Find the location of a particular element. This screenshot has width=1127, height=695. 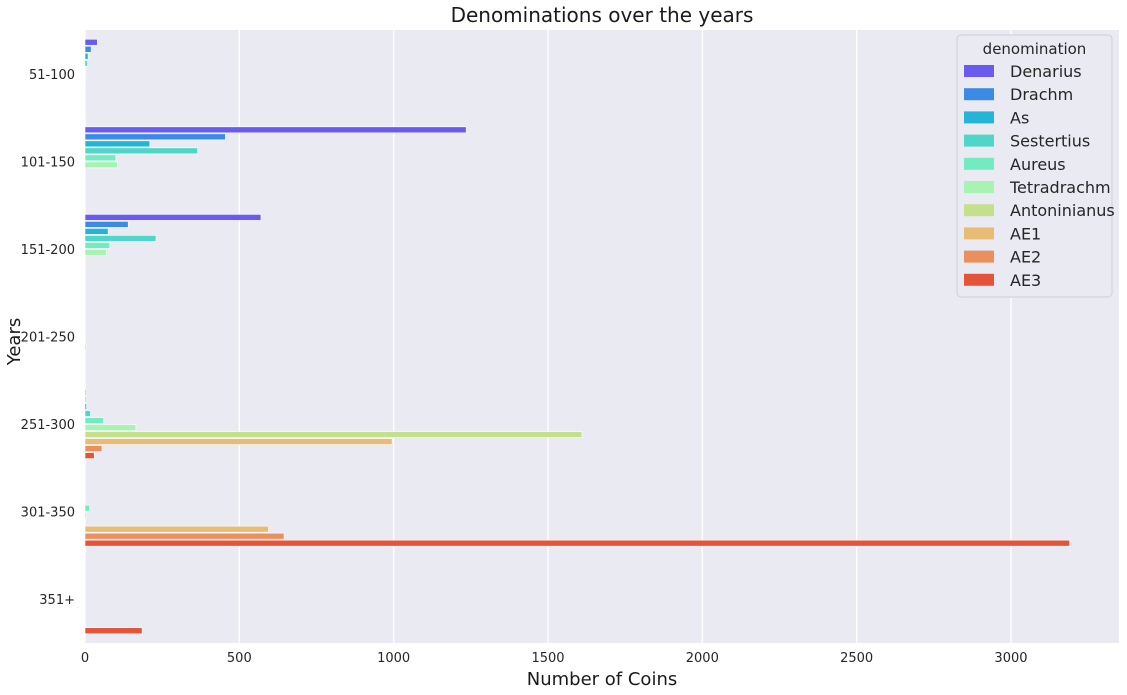

y-tick-label: 201-250 is located at coordinates (48, 338).